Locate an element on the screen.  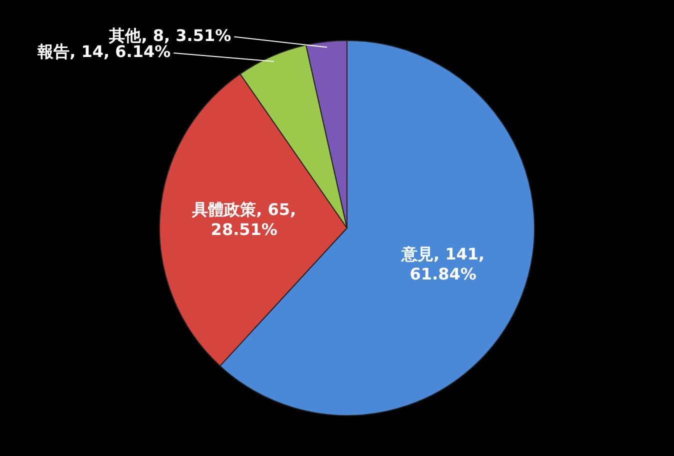
slice-label: 其他, 8, 3.51% is located at coordinates (170, 35).